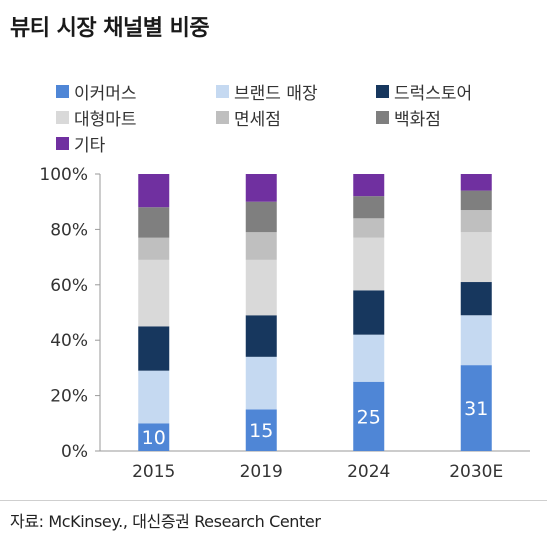  Describe the element at coordinates (69, 397) in the screenshot. I see `y-tick-label: 20%` at that location.